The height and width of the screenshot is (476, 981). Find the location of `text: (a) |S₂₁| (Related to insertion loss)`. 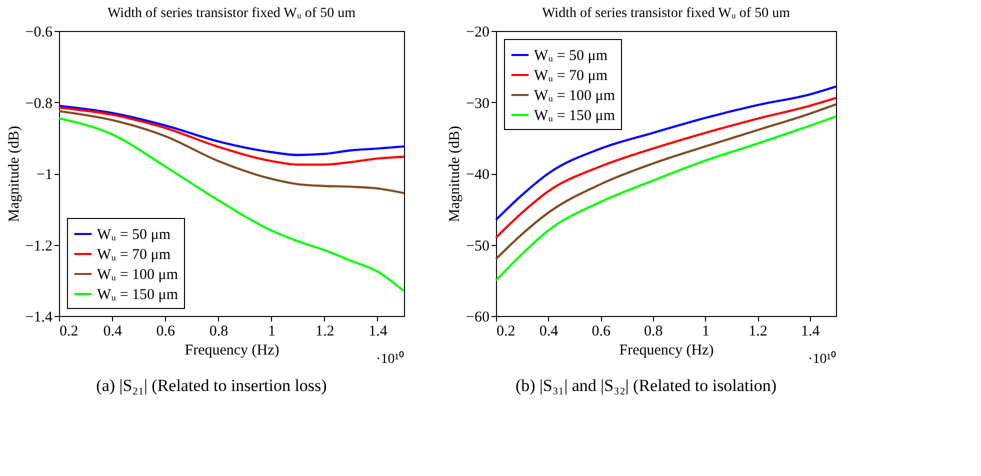

text: (a) |S₂₁| (Related to insertion loss) is located at coordinates (211, 385).